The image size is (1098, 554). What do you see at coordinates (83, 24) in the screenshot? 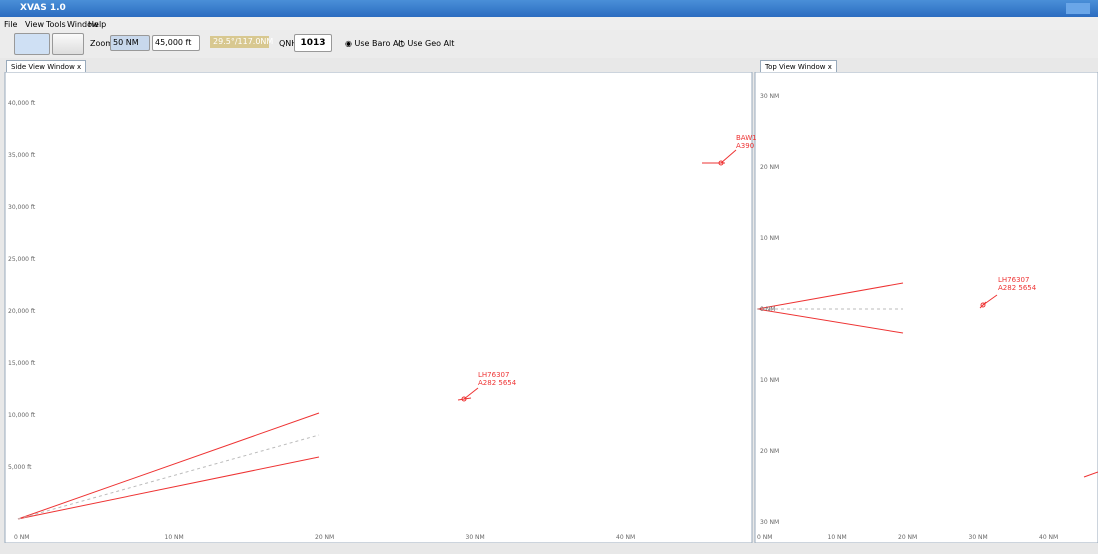
I see `menu-item: Window` at bounding box center [83, 24].